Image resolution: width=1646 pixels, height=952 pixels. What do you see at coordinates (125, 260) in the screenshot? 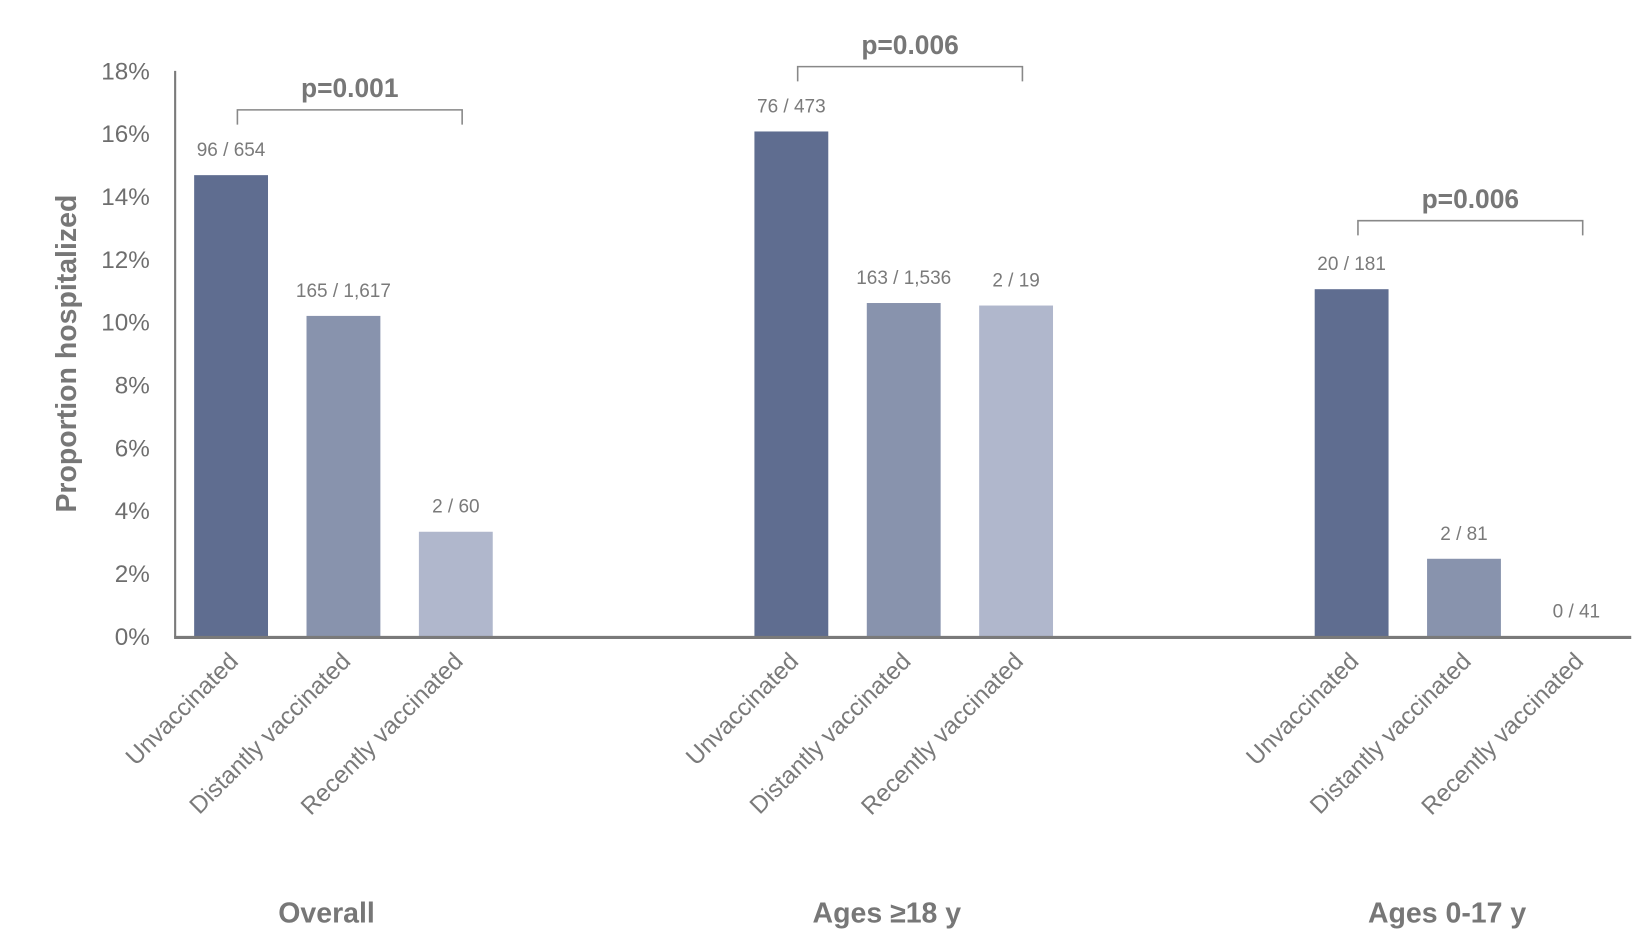
I see `y-tick-label: 12%` at bounding box center [125, 260].